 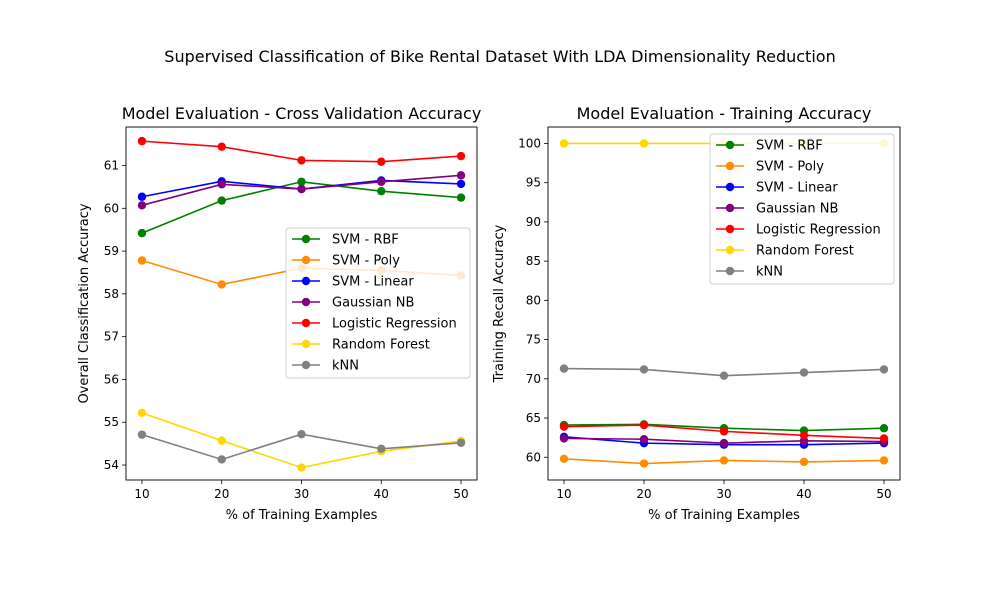 What do you see at coordinates (730, 250) in the screenshot?
I see `chart2-legend-marker-random-forest` at bounding box center [730, 250].